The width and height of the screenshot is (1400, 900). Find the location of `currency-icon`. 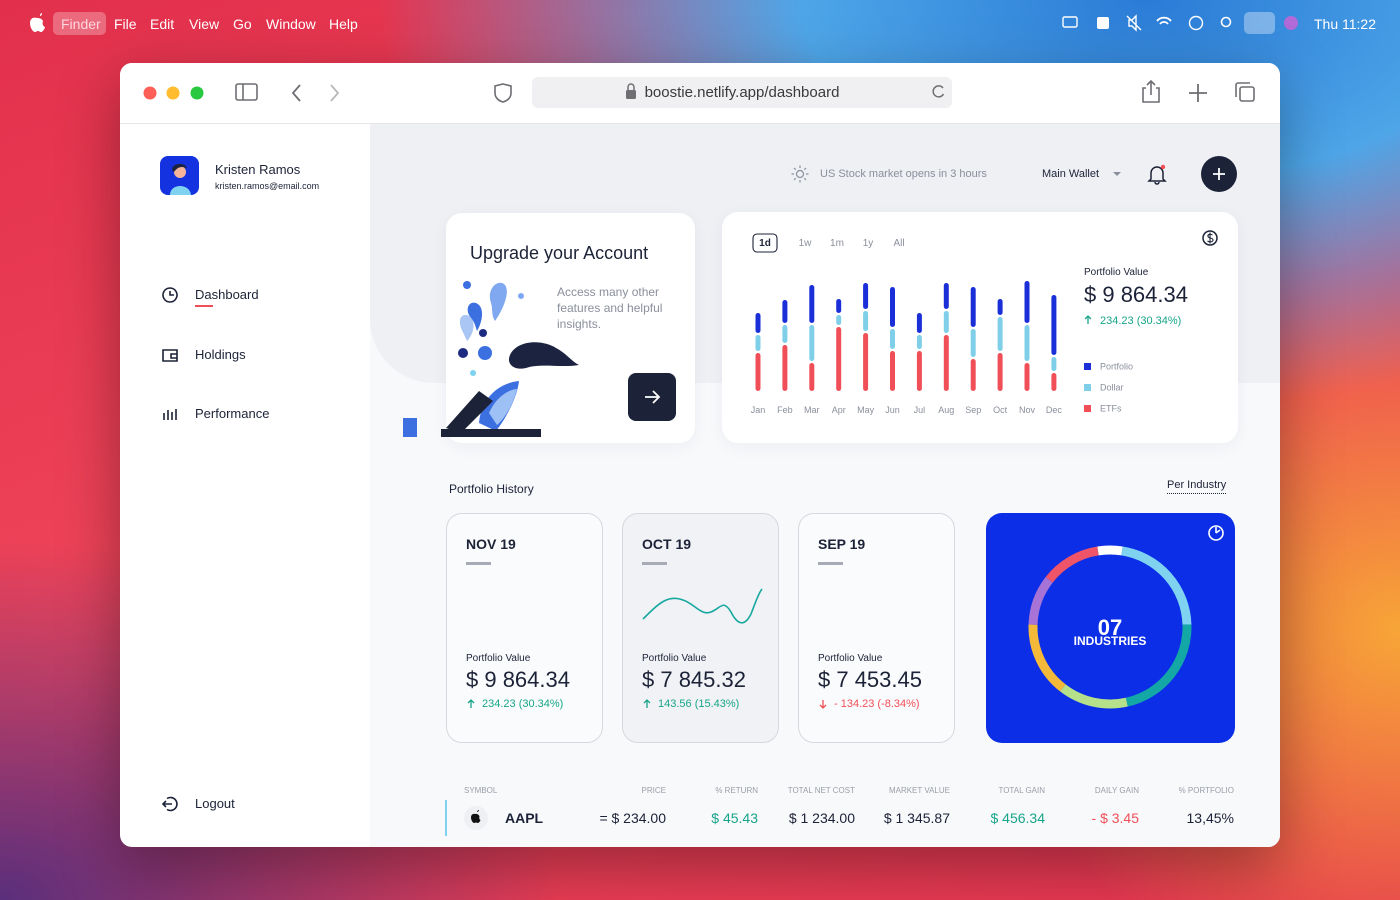

currency-icon is located at coordinates (1210, 238).